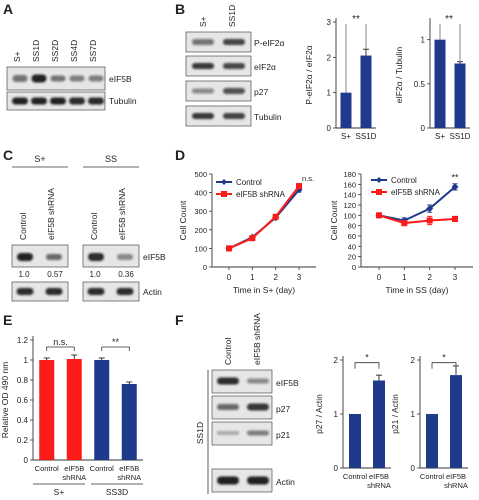 The image size is (479, 500). I want to click on significance-label: n.s., so click(308, 178).